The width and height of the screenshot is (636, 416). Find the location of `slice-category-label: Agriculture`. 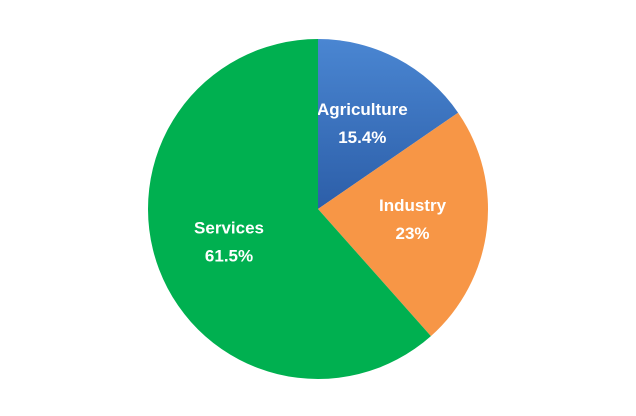

slice-category-label: Agriculture is located at coordinates (362, 109).